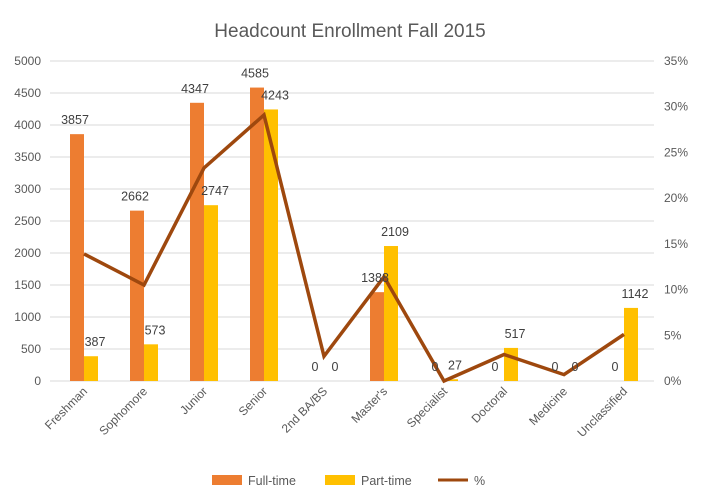 Image resolution: width=701 pixels, height=499 pixels. I want to click on x-tick-label: Senior, so click(253, 401).